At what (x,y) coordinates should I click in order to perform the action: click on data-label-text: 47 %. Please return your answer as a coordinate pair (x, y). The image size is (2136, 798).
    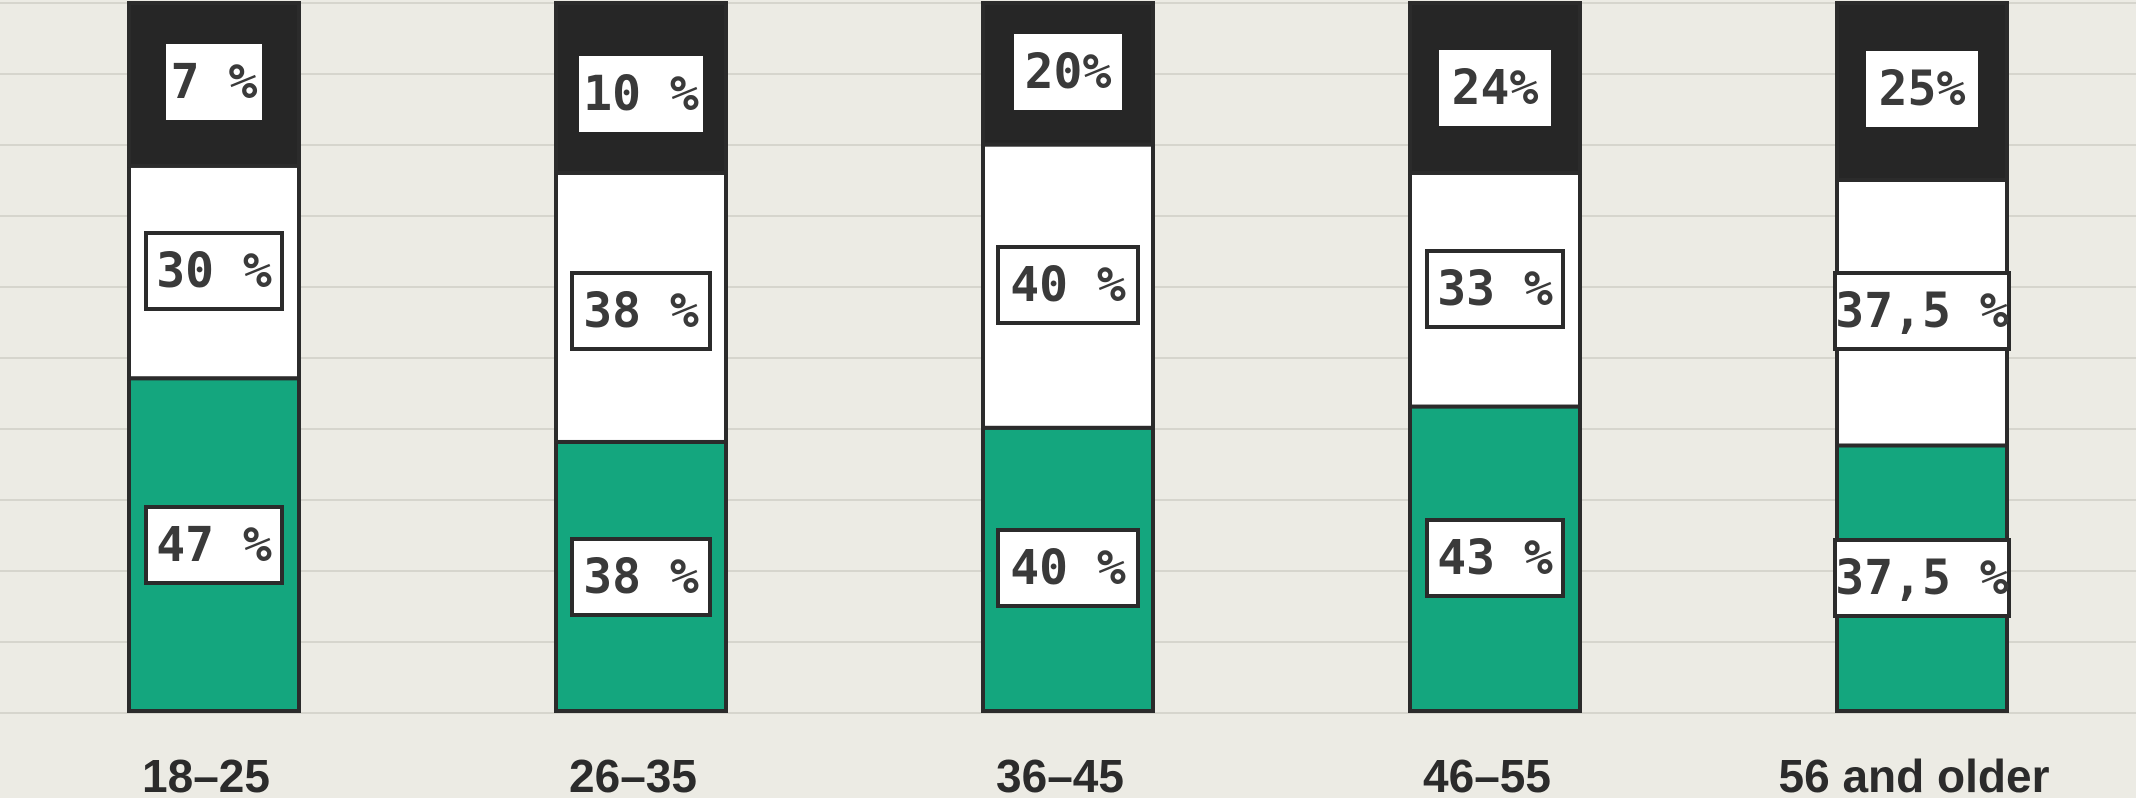
    Looking at the image, I should click on (214, 545).